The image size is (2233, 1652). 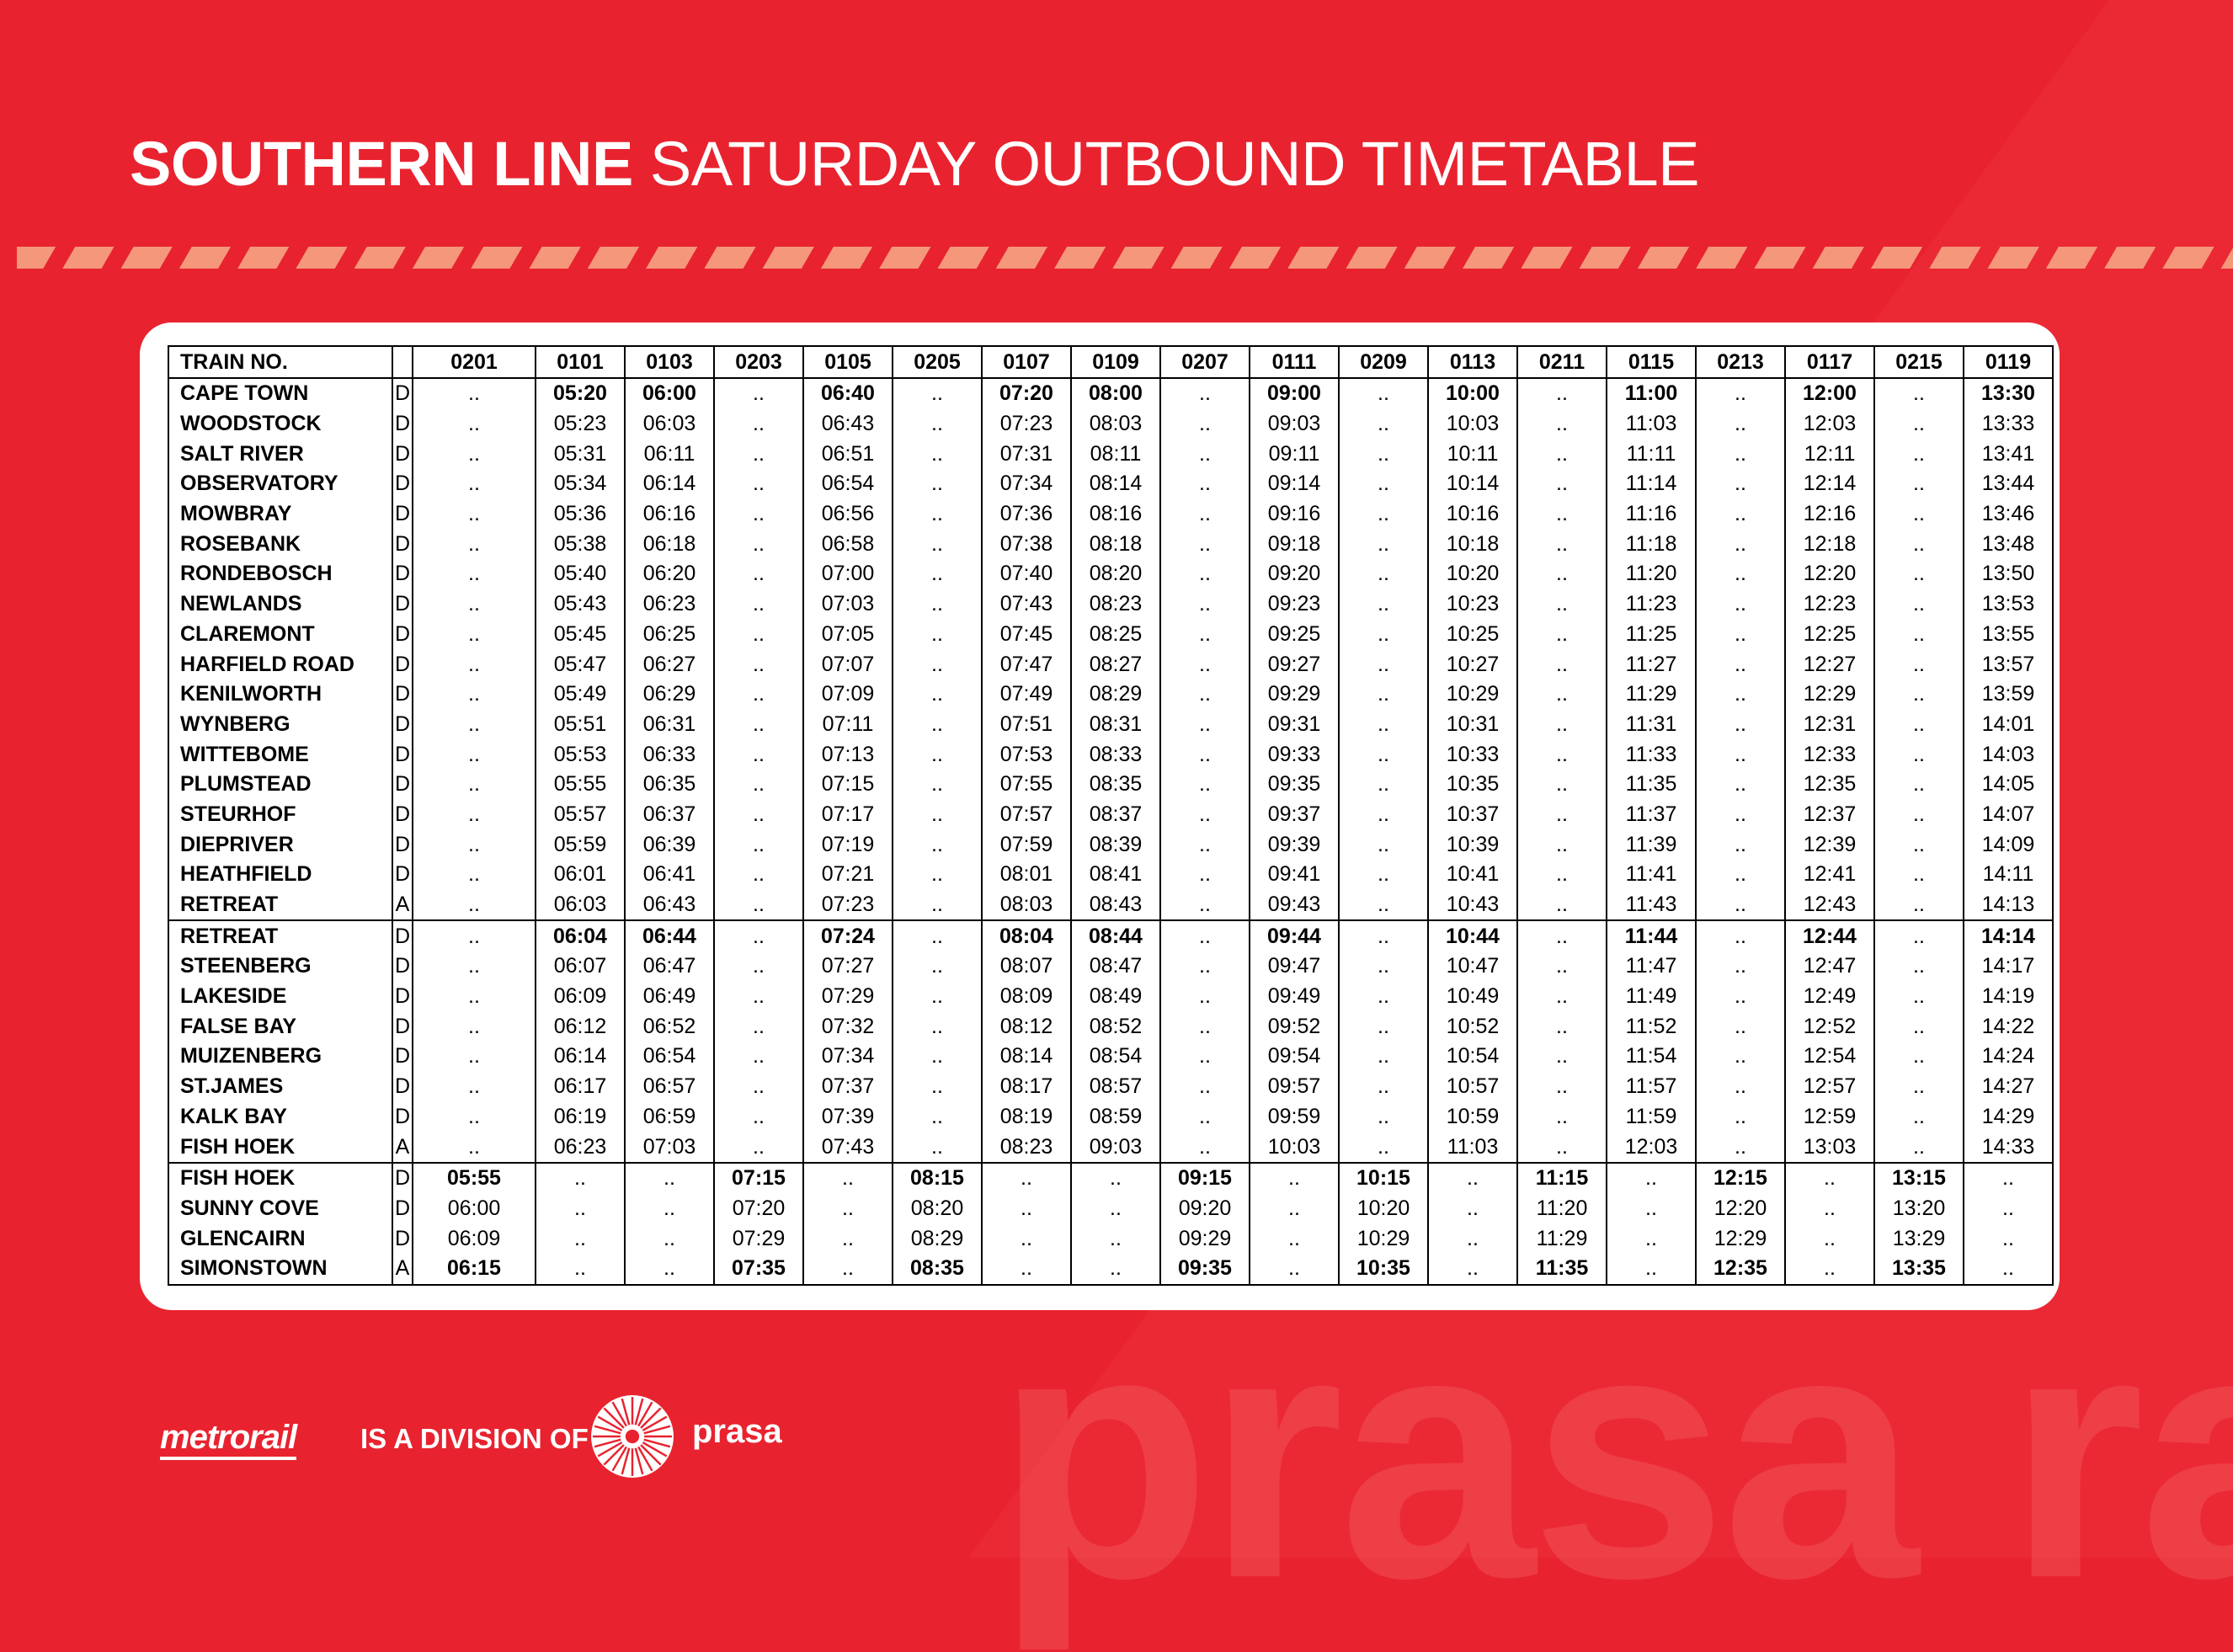 What do you see at coordinates (759, 1238) in the screenshot?
I see `time-cell: 07:29` at bounding box center [759, 1238].